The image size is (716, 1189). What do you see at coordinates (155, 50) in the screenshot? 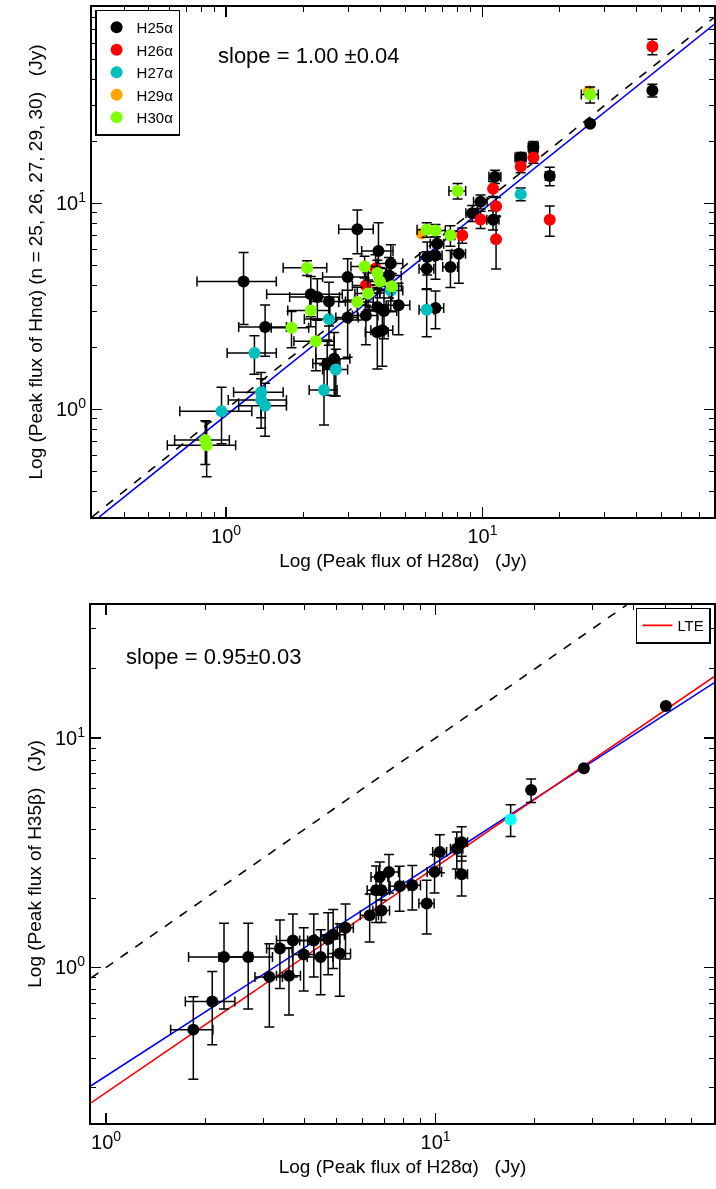
I see `legend-label: H26α` at bounding box center [155, 50].